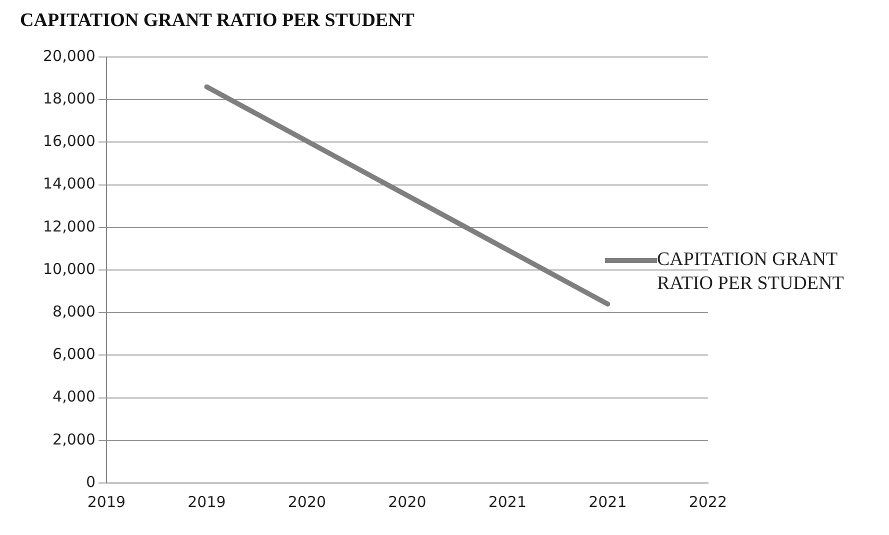 This screenshot has height=535, width=889. Describe the element at coordinates (69, 269) in the screenshot. I see `y-tick-label: 10,000` at that location.